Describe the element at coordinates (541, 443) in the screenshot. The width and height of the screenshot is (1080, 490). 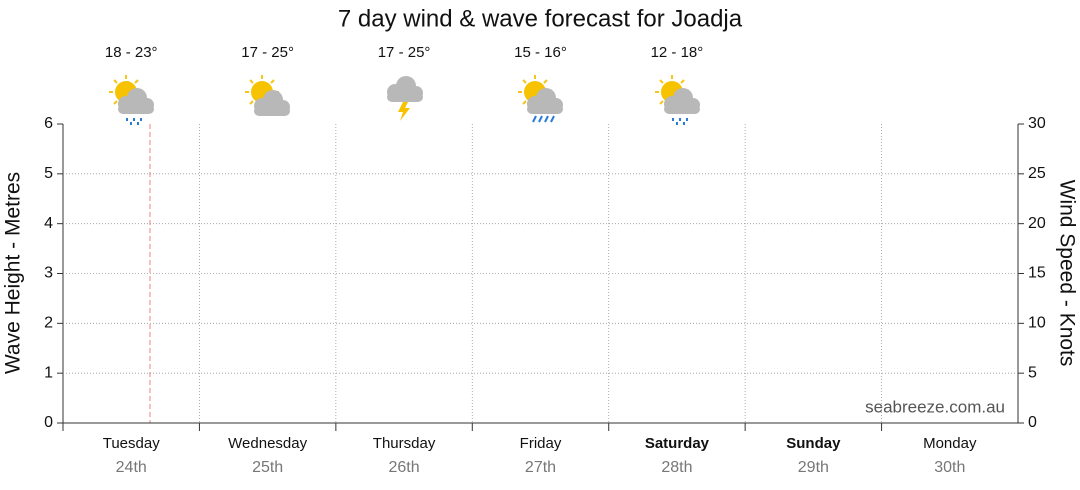
I see `day-label: Friday` at that location.